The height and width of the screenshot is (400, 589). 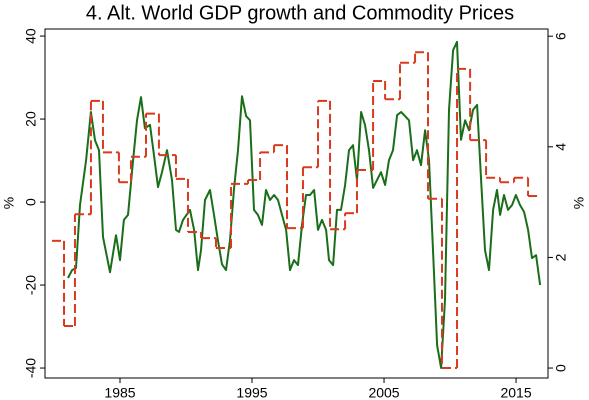 I want to click on y2-axis-label: %, so click(x=579, y=203).